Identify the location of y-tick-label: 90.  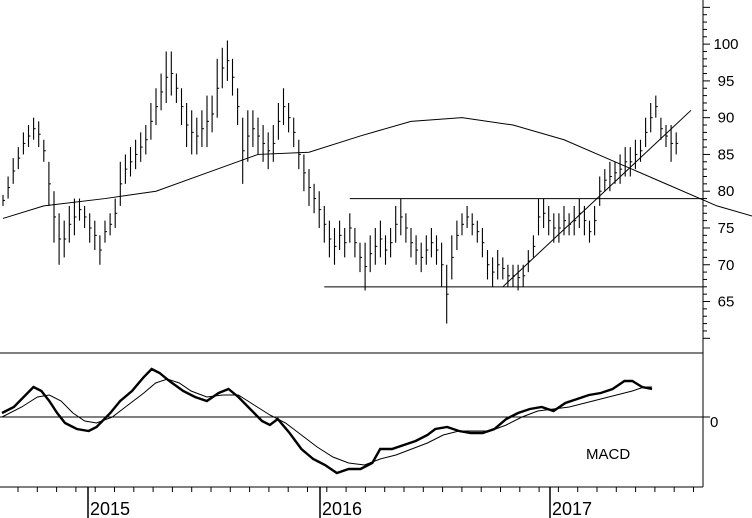
(726, 118).